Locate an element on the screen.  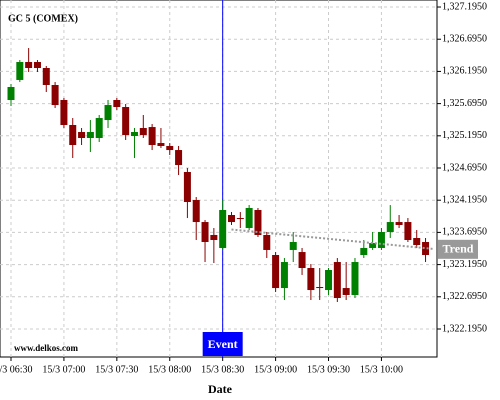
trend-label-box is located at coordinates (458, 249).